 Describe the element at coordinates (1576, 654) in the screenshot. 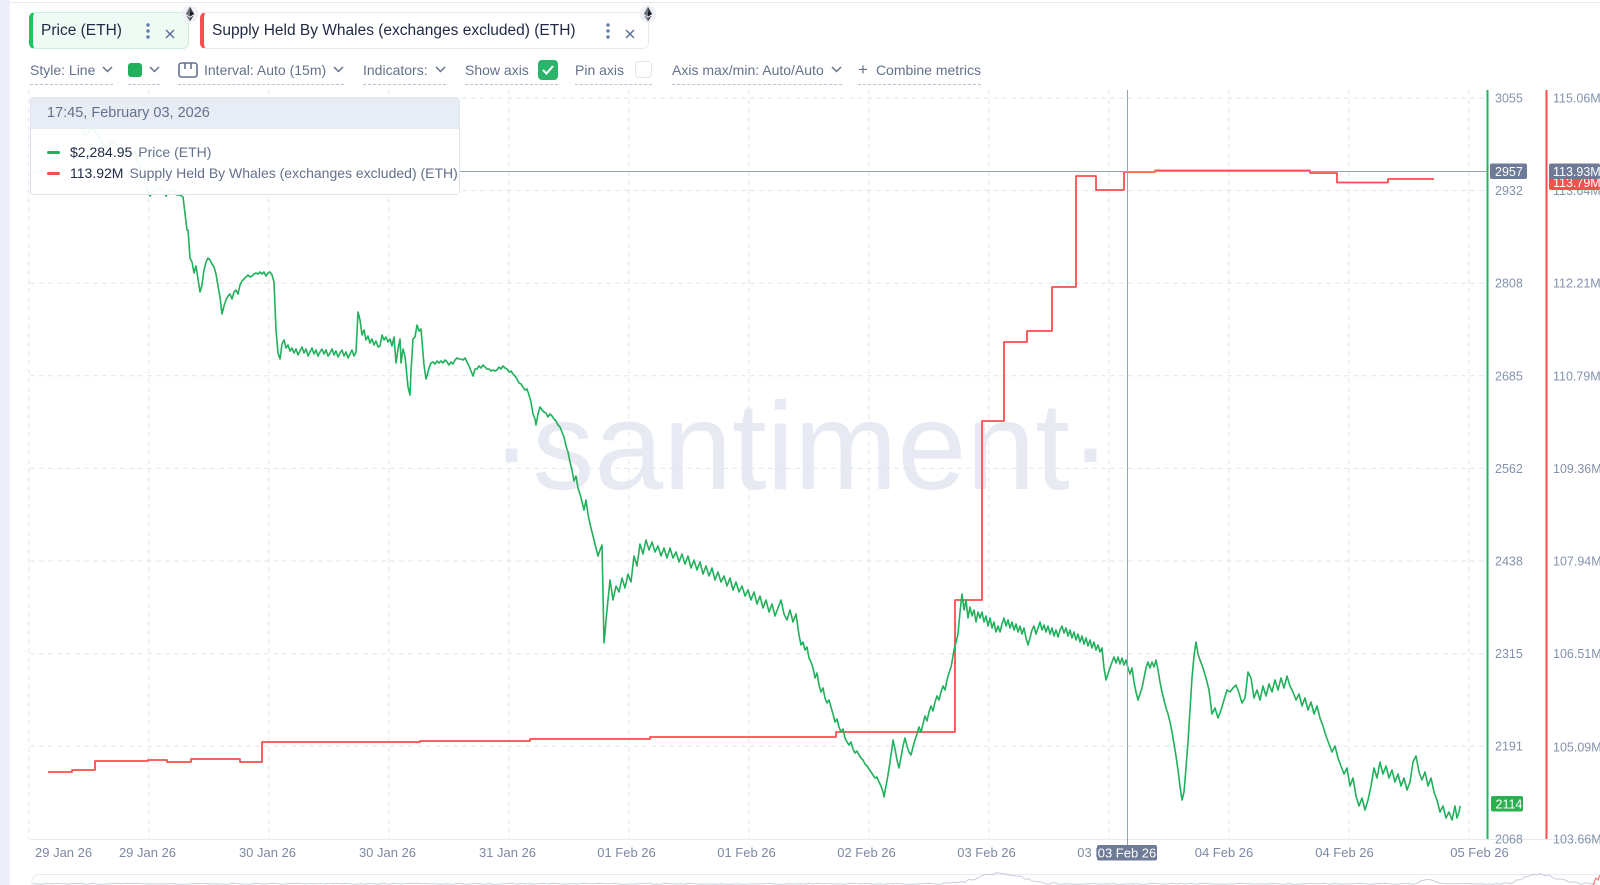

I see `svg-text: 106.51M` at that location.